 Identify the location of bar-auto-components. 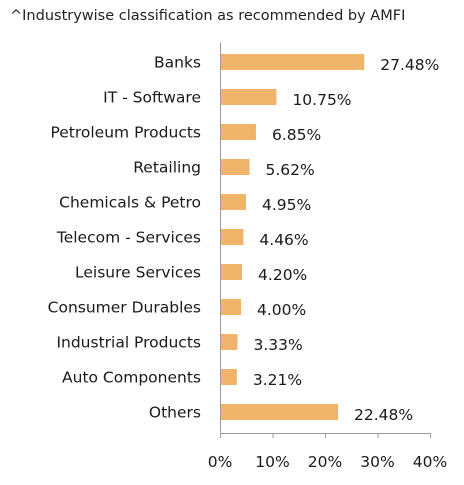
(229, 377).